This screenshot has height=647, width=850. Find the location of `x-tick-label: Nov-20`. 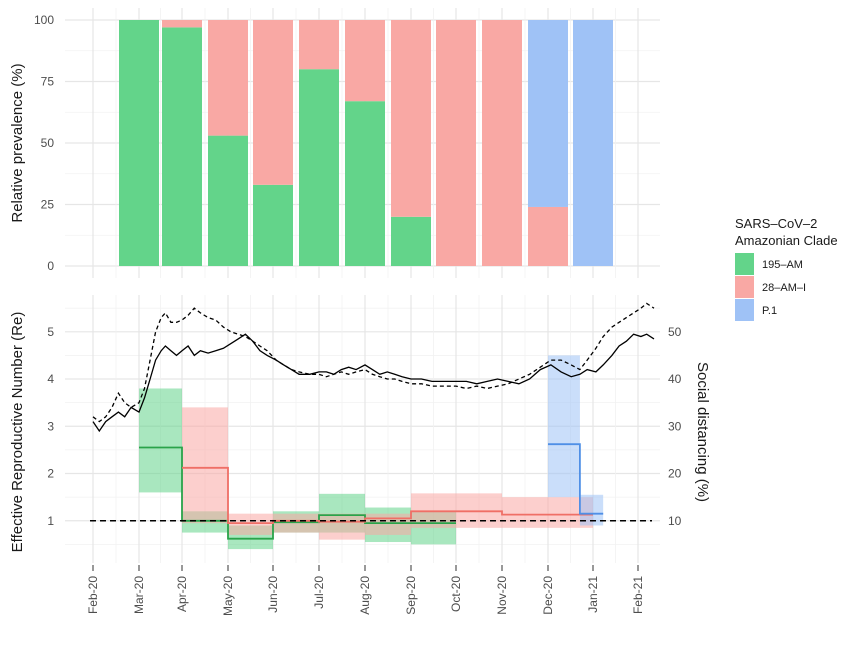

x-tick-label: Nov-20 is located at coordinates (502, 595).